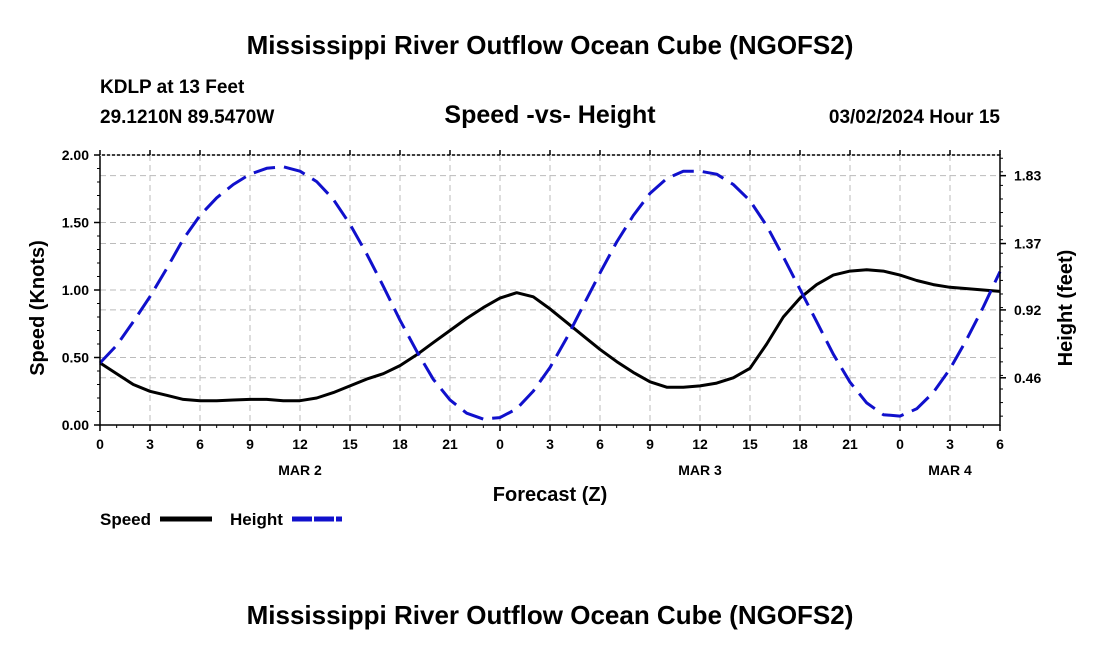 This screenshot has width=1100, height=650. I want to click on y-axis-title: Speed (Knots), so click(38, 308).